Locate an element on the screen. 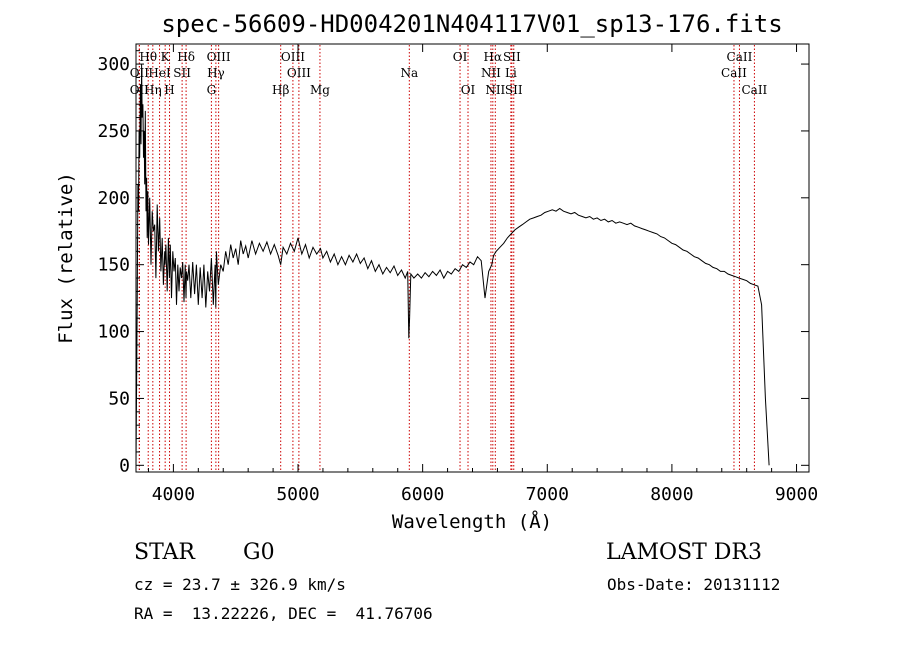  line-marker-label-14: Hβ is located at coordinates (280, 90).